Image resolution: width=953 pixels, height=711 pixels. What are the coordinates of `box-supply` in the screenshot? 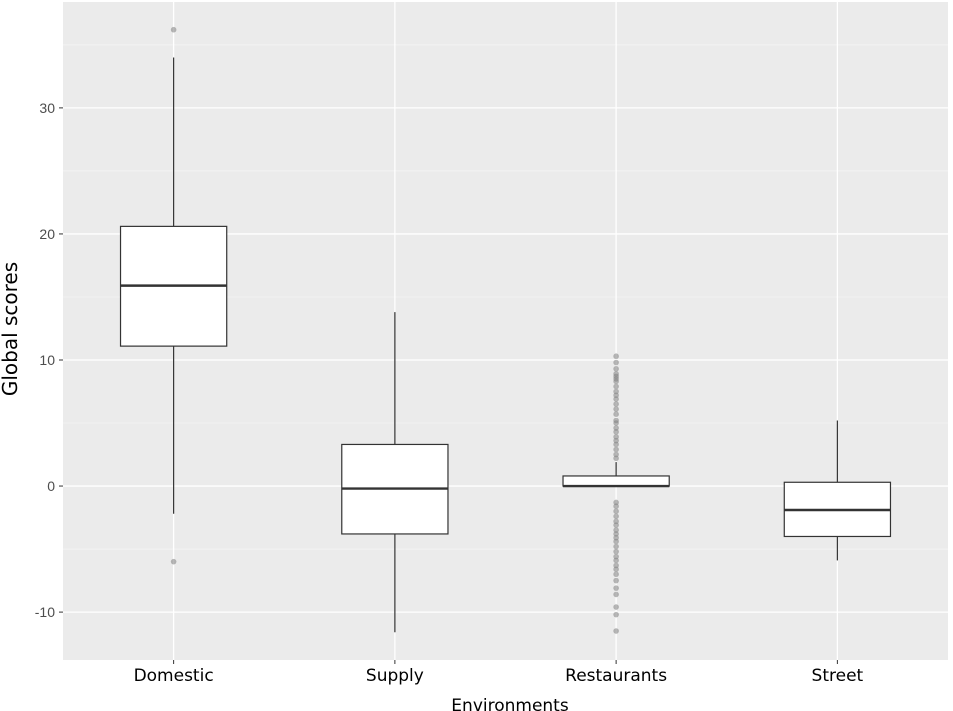 It's located at (395, 472).